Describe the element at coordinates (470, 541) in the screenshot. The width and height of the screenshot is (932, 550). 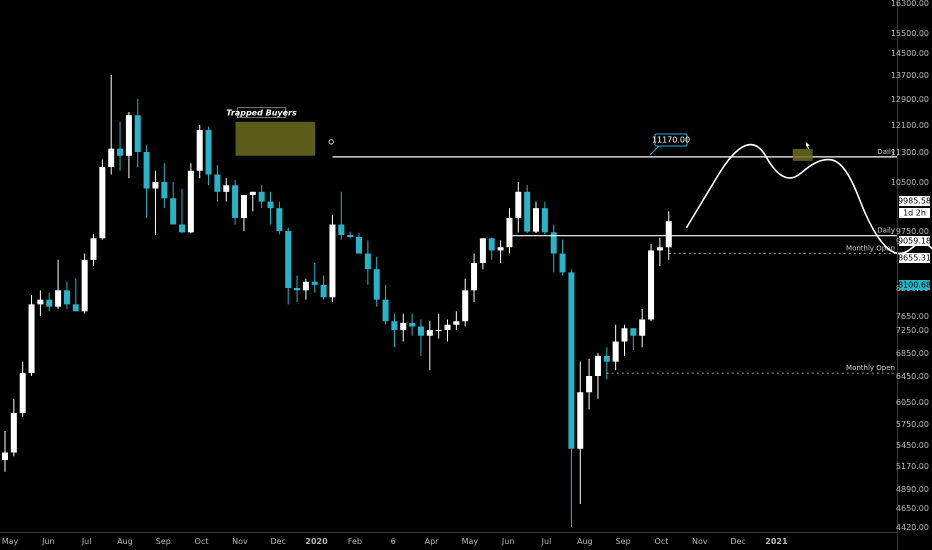
I see `time-tick-label: May` at that location.